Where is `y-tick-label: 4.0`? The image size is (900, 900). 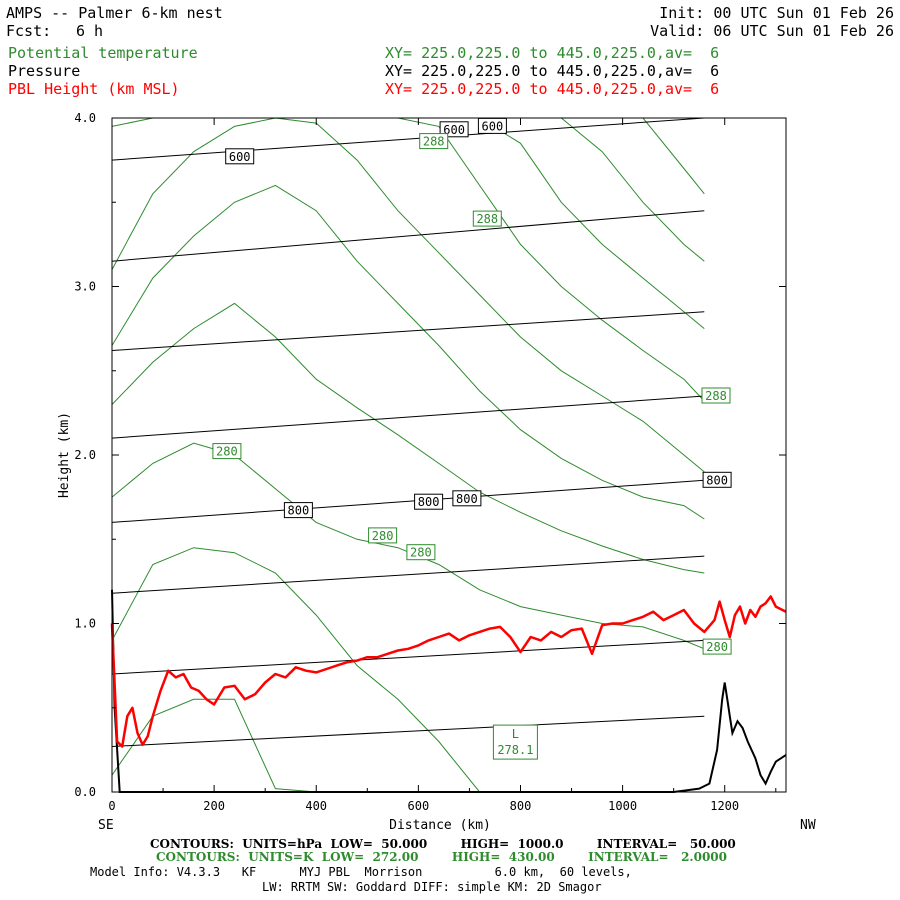 y-tick-label: 4.0 is located at coordinates (85, 118).